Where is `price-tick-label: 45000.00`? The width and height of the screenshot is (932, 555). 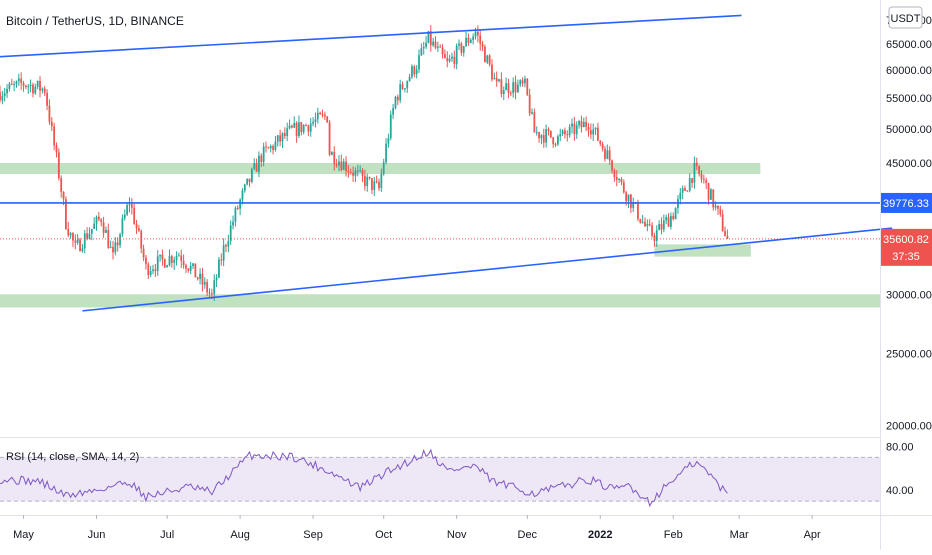
price-tick-label: 45000.00 is located at coordinates (909, 164).